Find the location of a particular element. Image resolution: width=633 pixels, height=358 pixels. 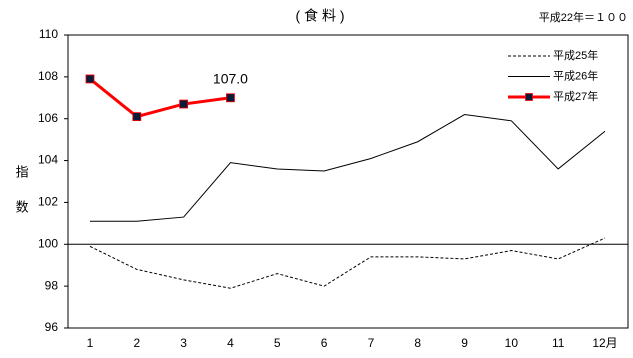

chart-title: ( 食 料 ) is located at coordinates (320, 16).